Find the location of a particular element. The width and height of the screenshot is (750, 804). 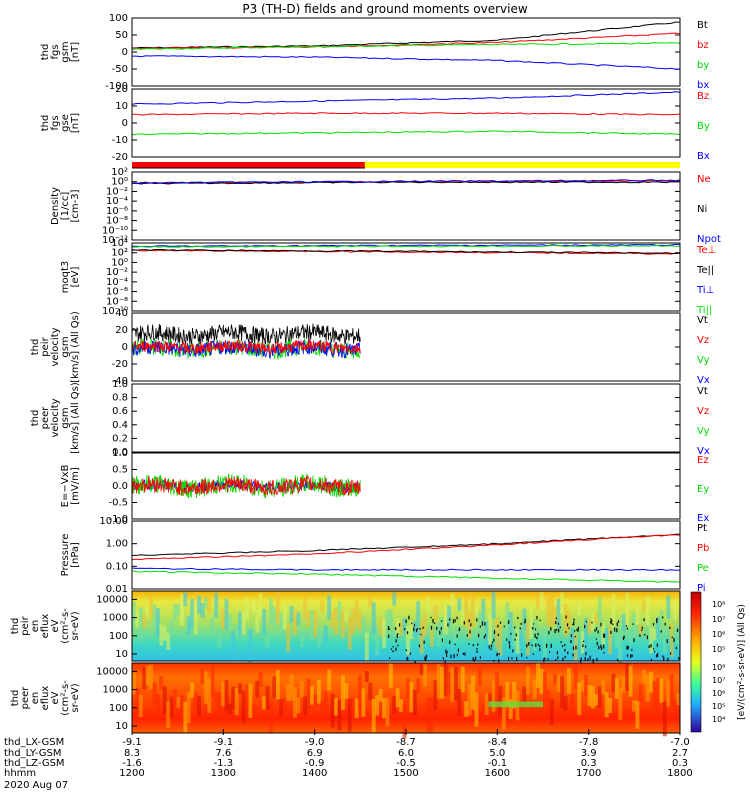

y-axis-label: gse is located at coordinates (65, 123).